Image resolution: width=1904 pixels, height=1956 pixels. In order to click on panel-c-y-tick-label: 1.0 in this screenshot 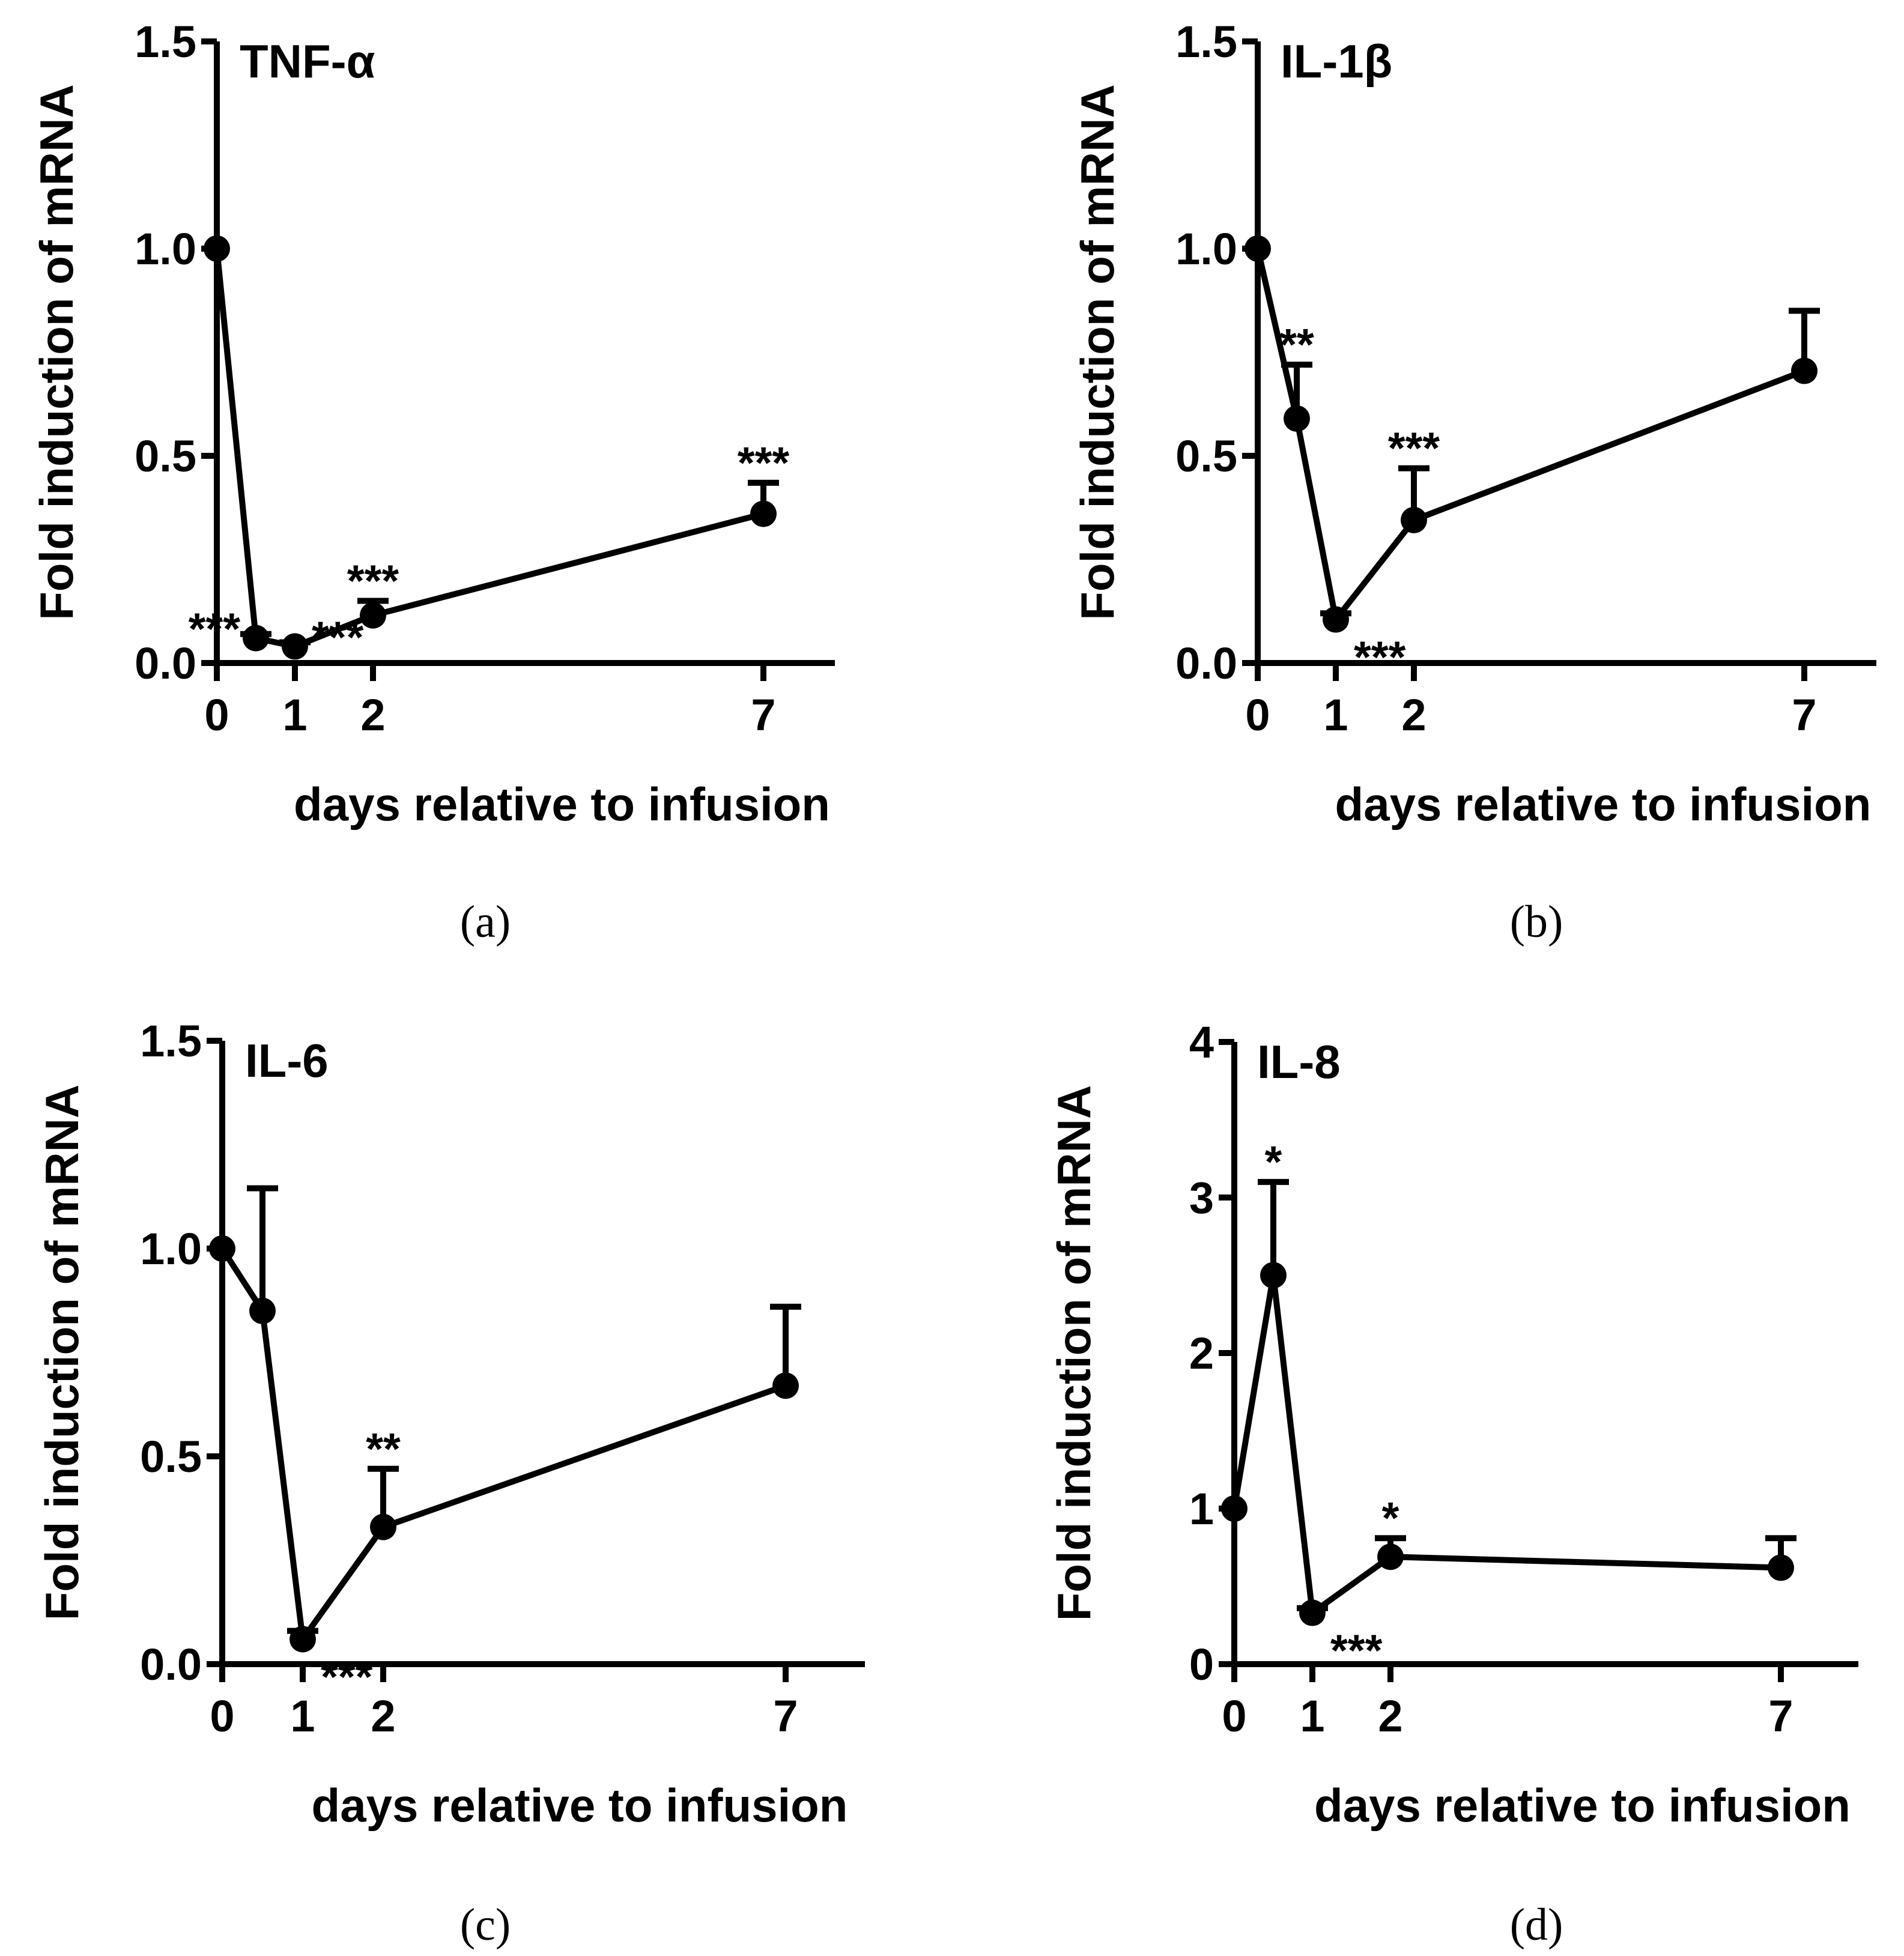, I will do `click(171, 1249)`.